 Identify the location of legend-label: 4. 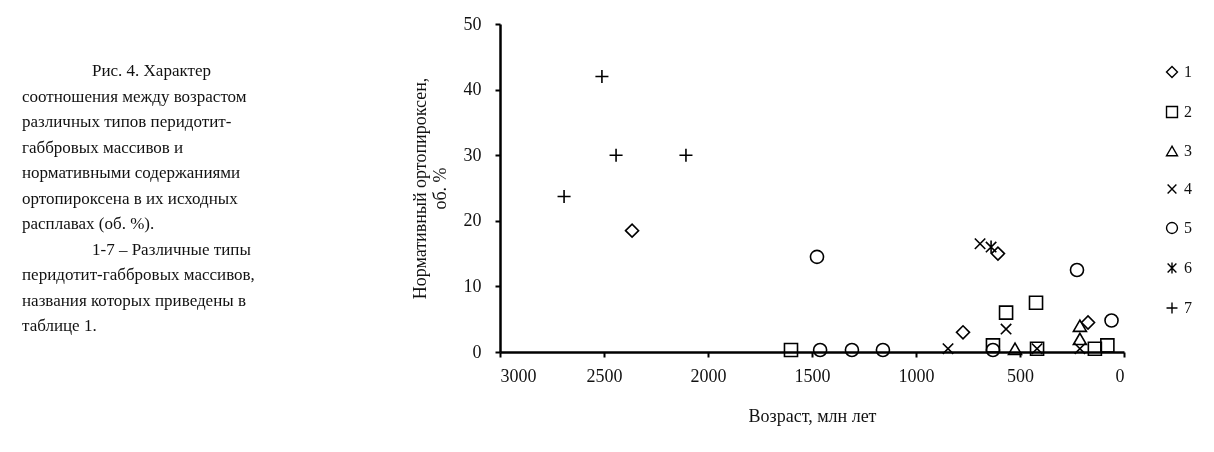
(1188, 188).